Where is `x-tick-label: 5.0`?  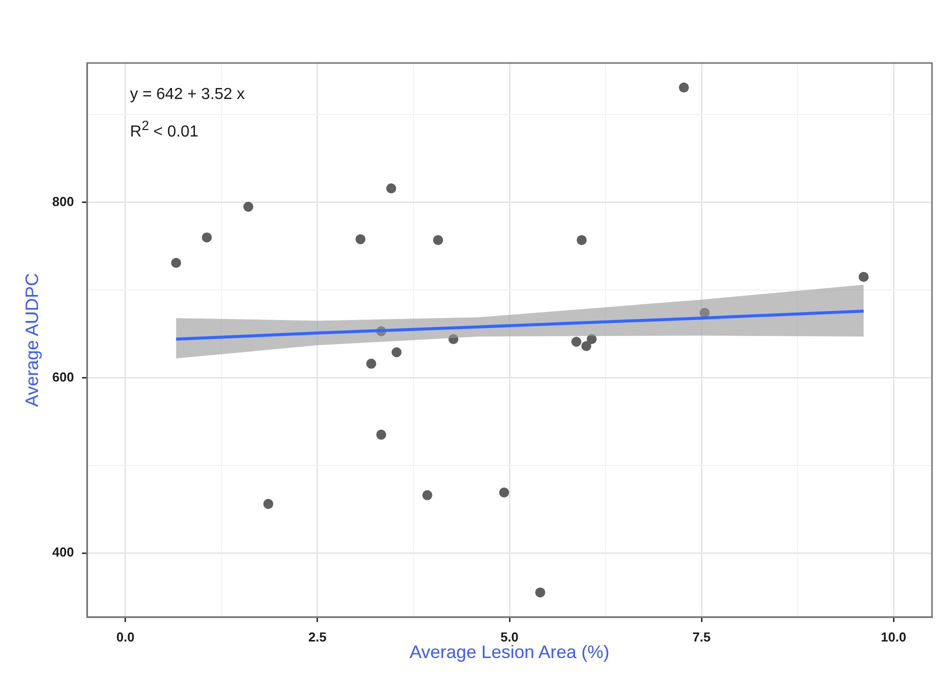
x-tick-label: 5.0 is located at coordinates (509, 636).